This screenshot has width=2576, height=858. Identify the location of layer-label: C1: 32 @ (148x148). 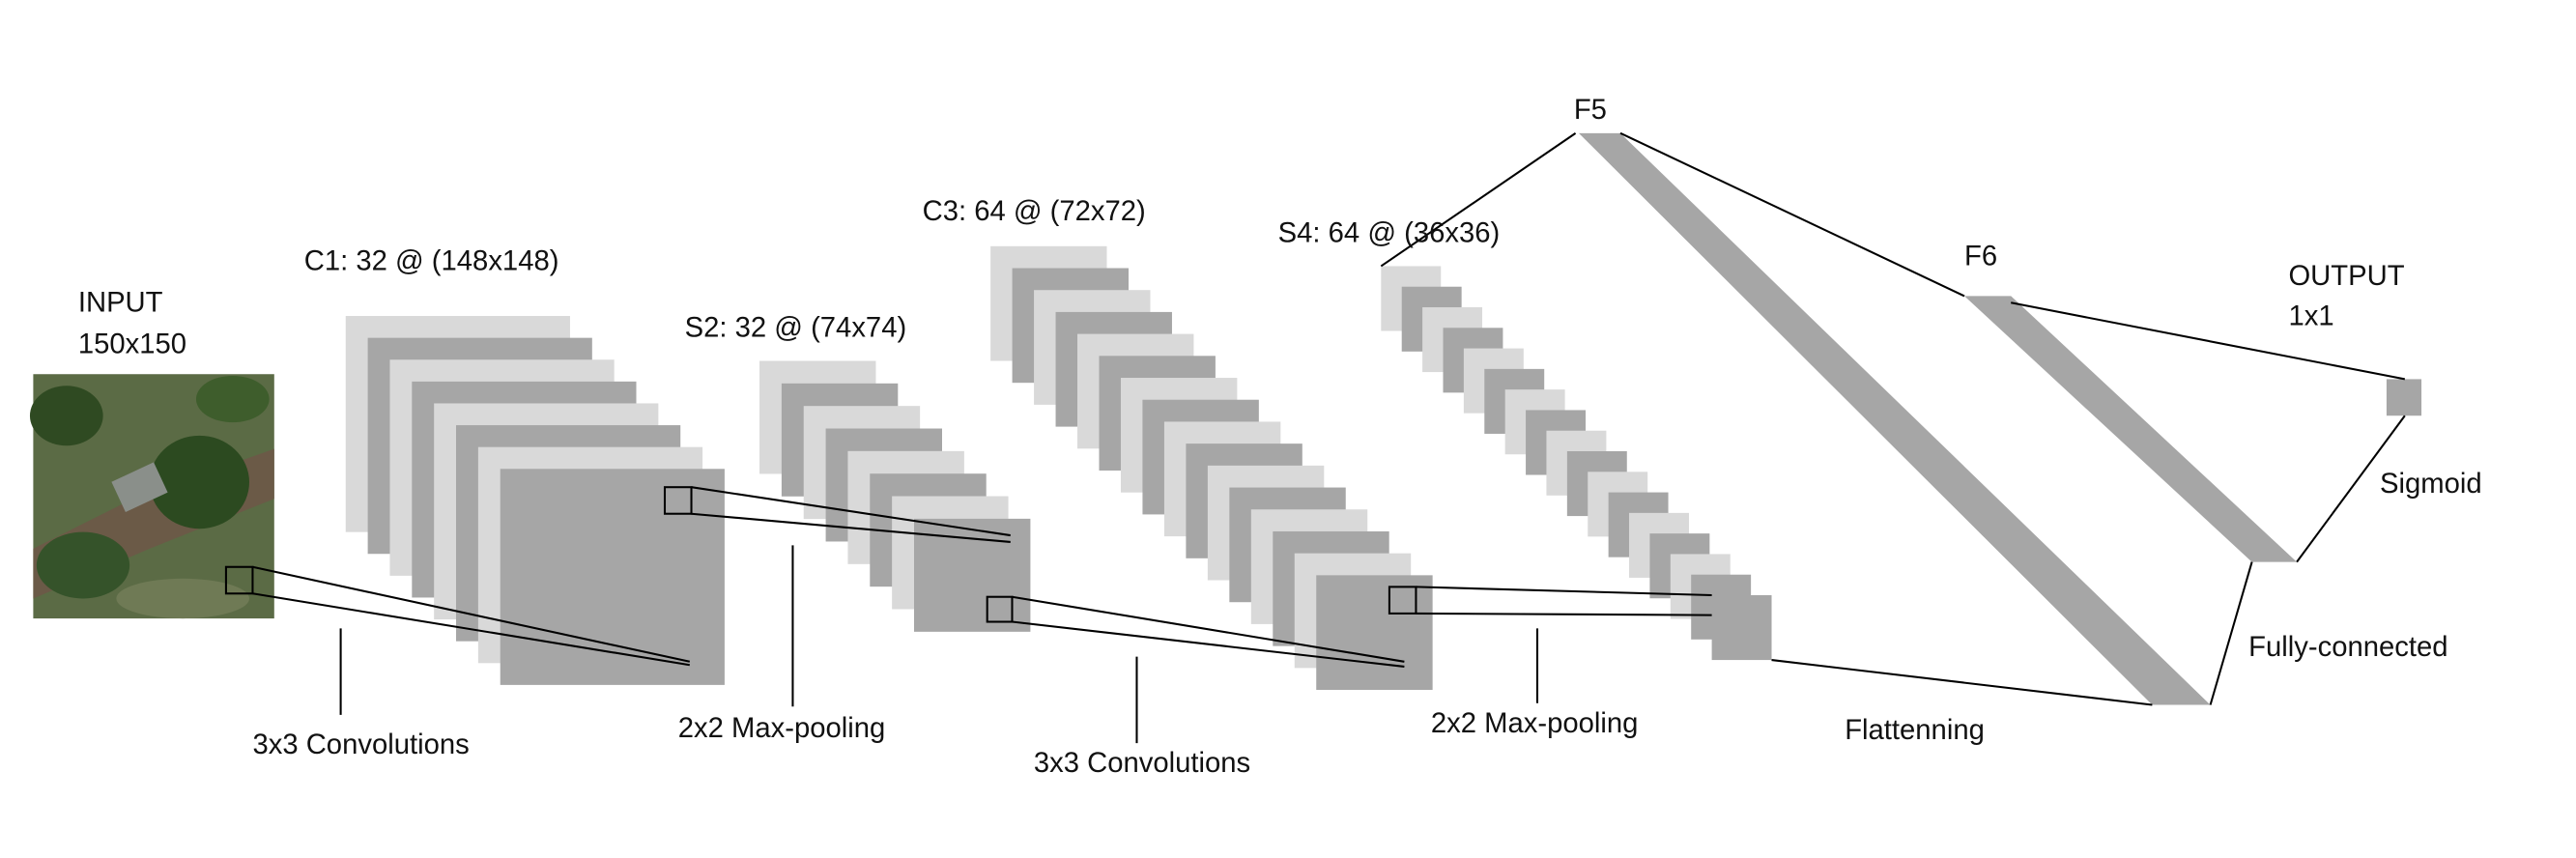
(432, 261).